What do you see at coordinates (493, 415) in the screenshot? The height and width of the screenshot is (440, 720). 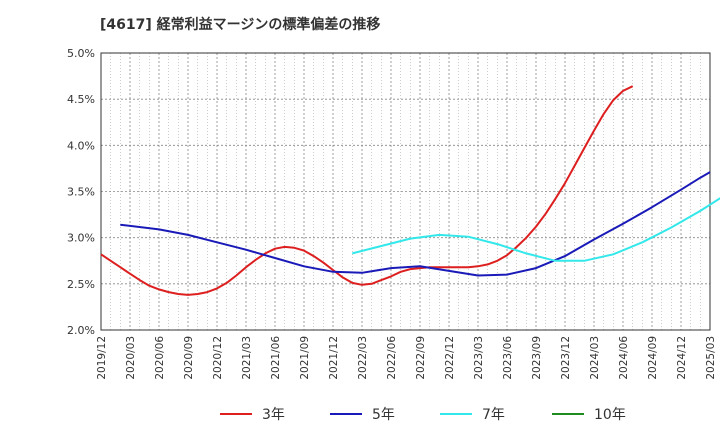 I see `legend-label: 7年` at bounding box center [493, 415].